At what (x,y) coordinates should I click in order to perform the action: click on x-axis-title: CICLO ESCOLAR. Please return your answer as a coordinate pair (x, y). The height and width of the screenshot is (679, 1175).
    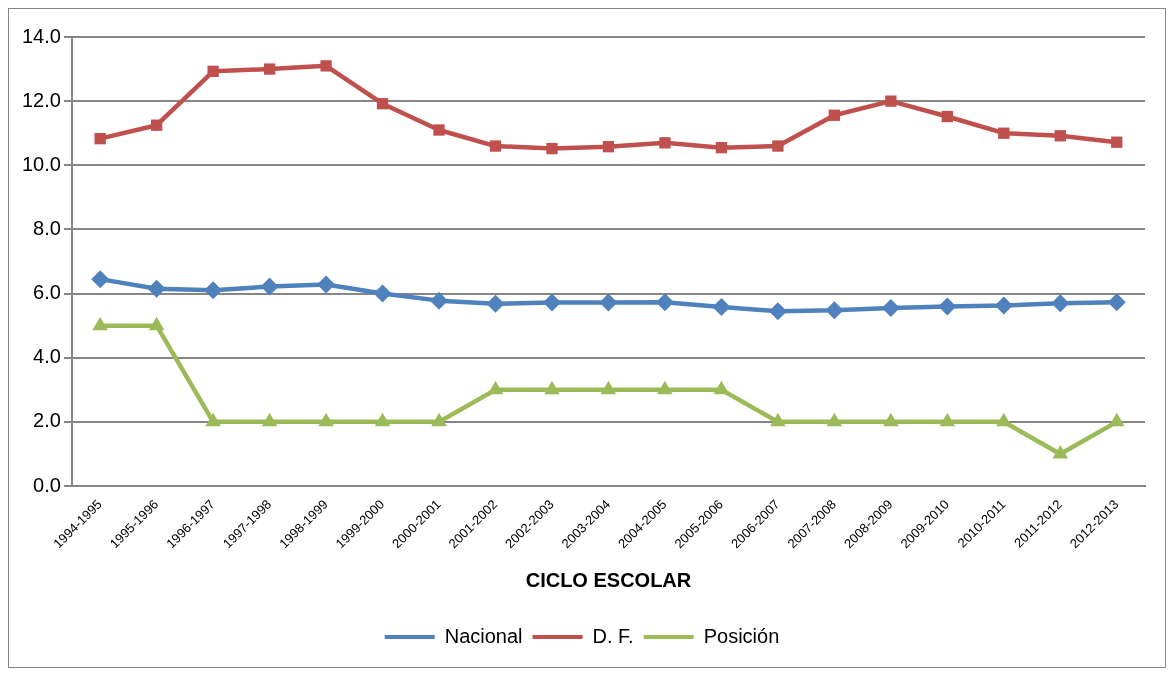
    Looking at the image, I should click on (608, 579).